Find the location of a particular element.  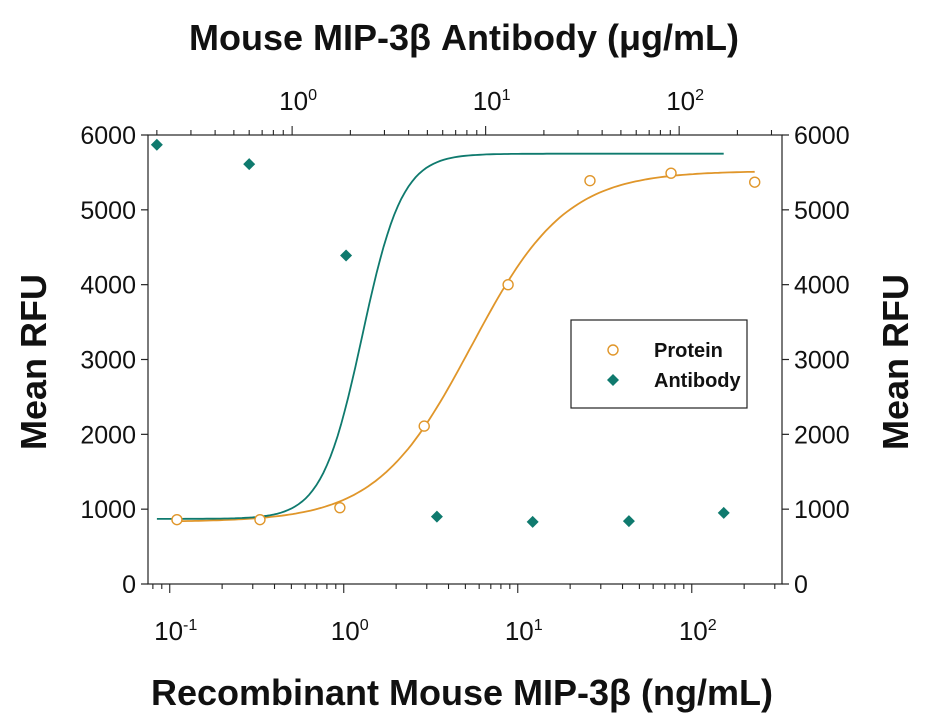

x-top-tick-label-exponent: 1 is located at coordinates (506, 95).